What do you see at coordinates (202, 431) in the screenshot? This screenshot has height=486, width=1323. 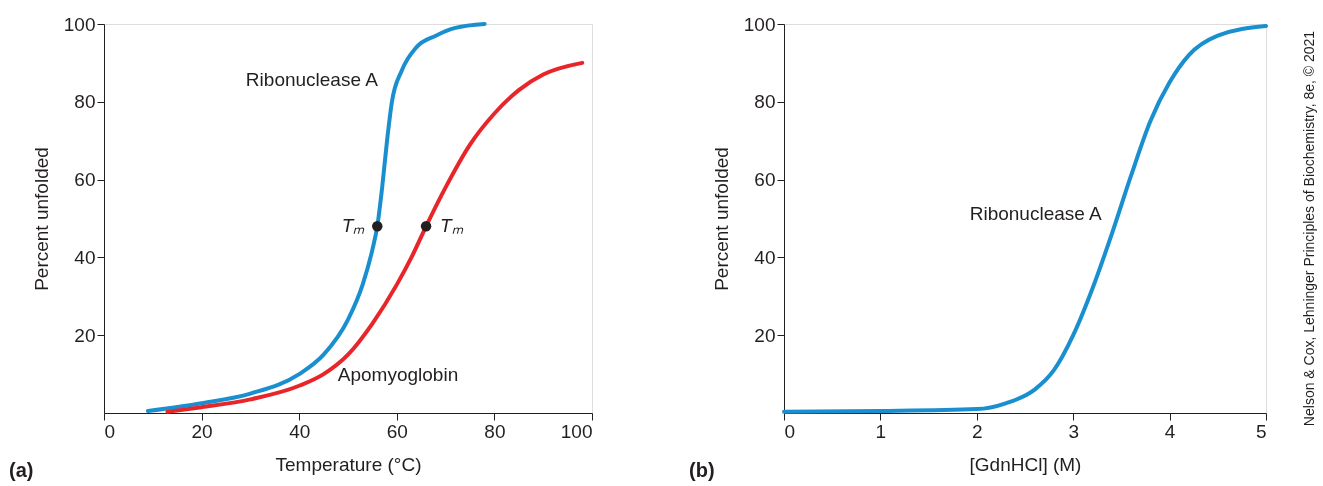 I see `x-tick-label: 20` at bounding box center [202, 431].